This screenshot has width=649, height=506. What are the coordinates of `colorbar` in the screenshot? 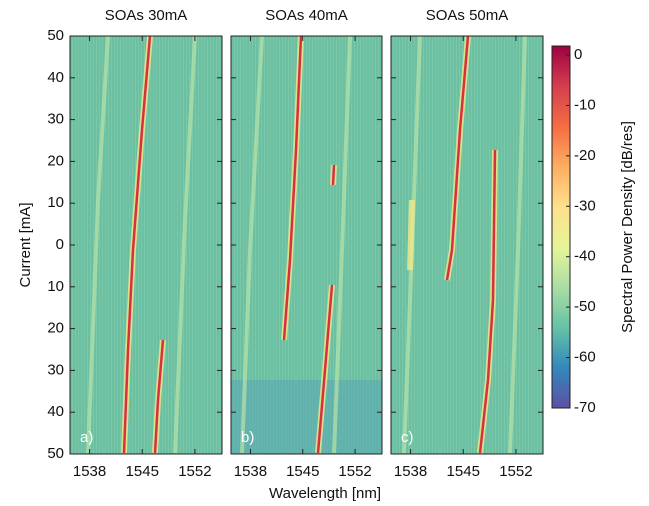 It's located at (561, 227).